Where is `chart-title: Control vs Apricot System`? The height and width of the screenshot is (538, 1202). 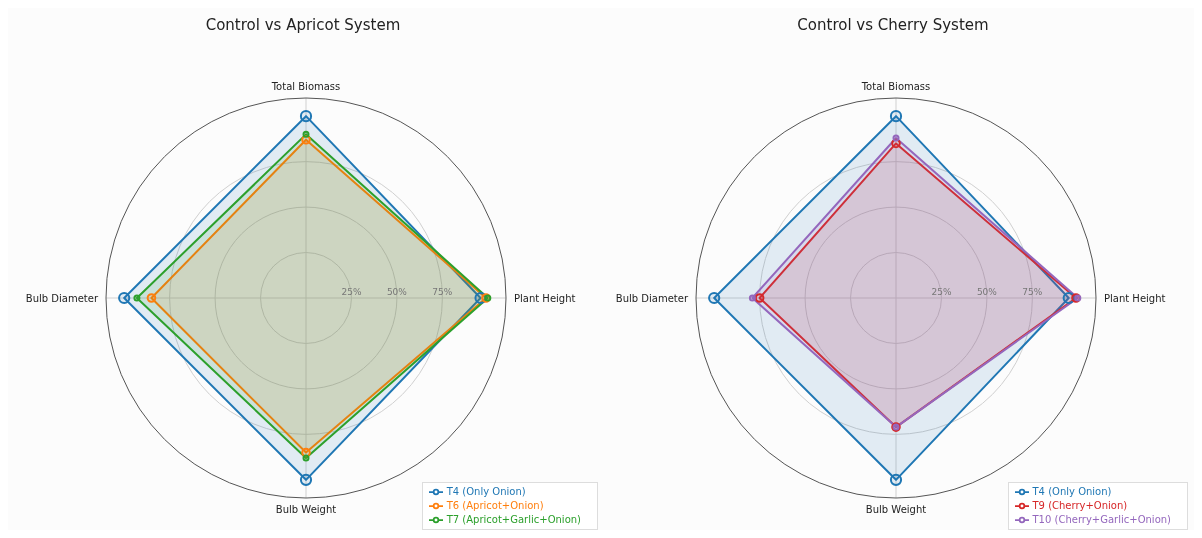
chart-title: Control vs Apricot System is located at coordinates (303, 25).